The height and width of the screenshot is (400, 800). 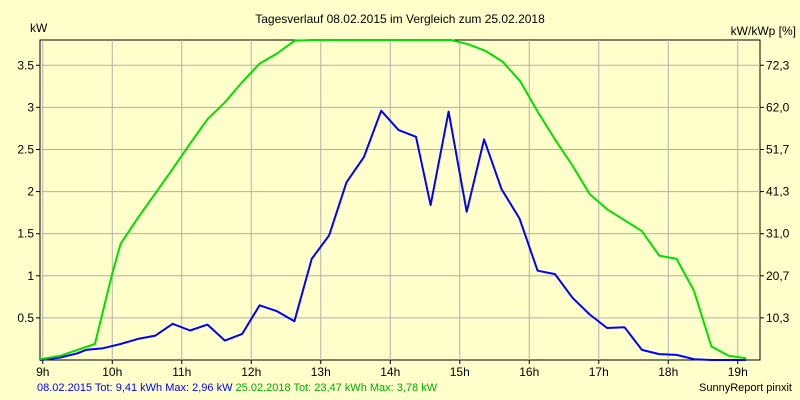 What do you see at coordinates (25, 65) in the screenshot?
I see `y-tick-label-left: 3.5` at bounding box center [25, 65].